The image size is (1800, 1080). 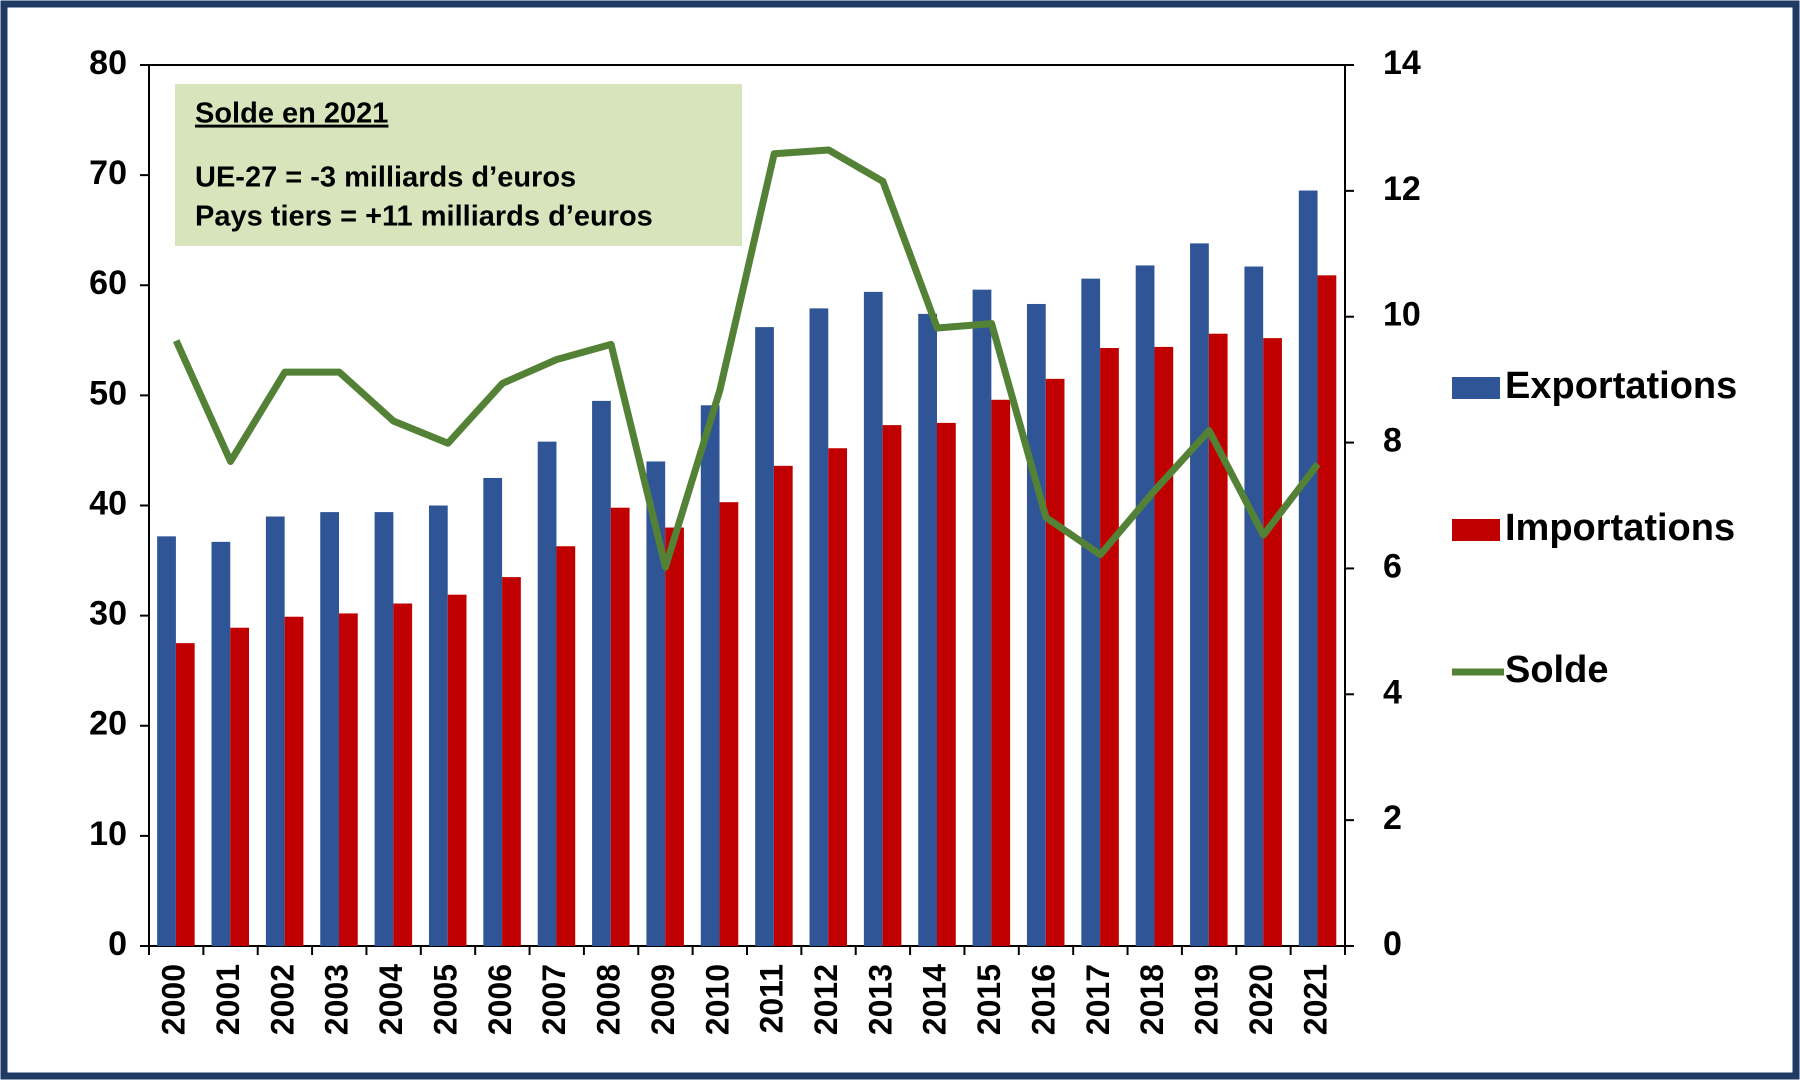 What do you see at coordinates (1392, 441) in the screenshot?
I see `y2-tick-label: 8` at bounding box center [1392, 441].